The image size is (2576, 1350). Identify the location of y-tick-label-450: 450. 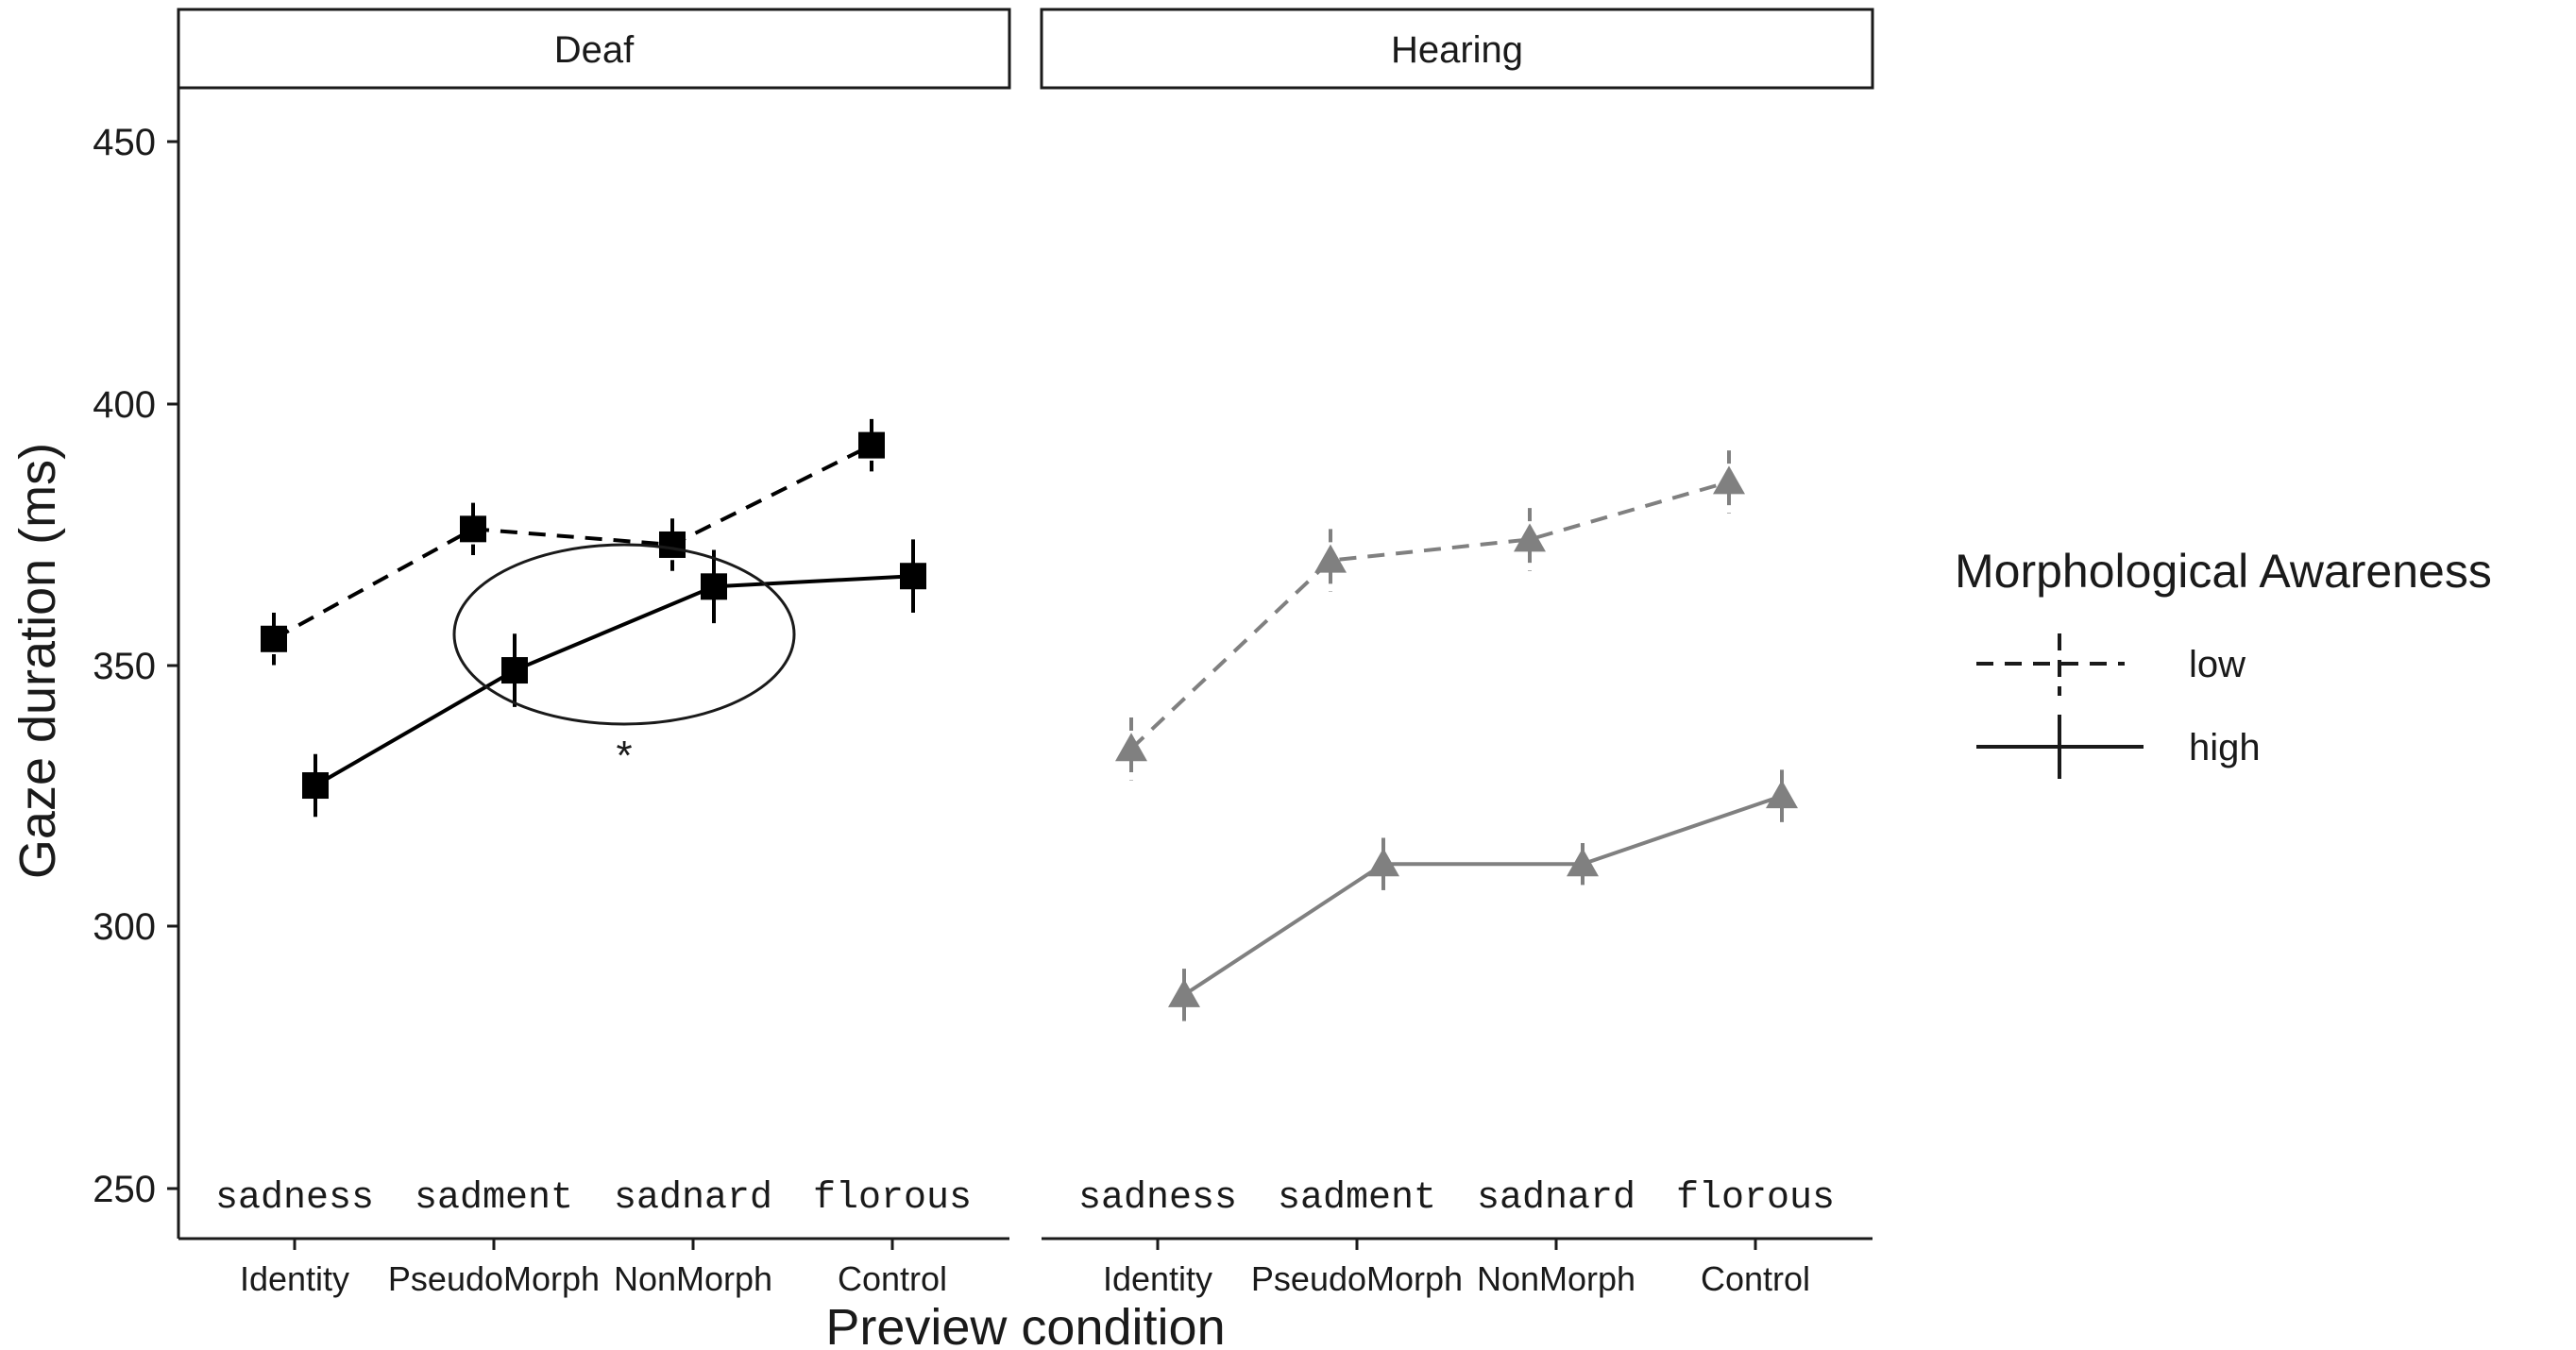
(124, 142).